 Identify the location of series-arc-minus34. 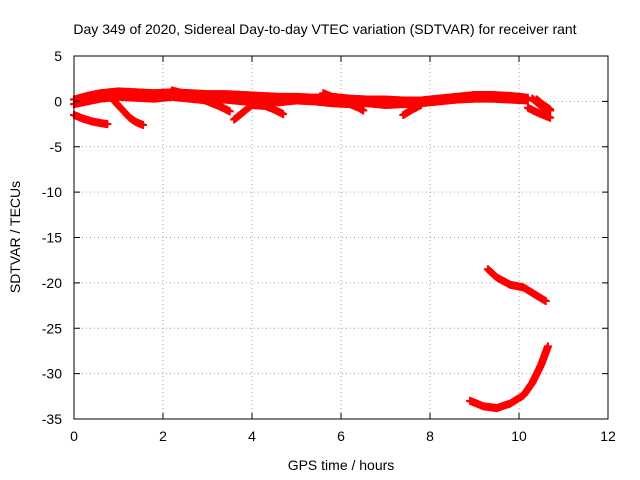
(509, 377).